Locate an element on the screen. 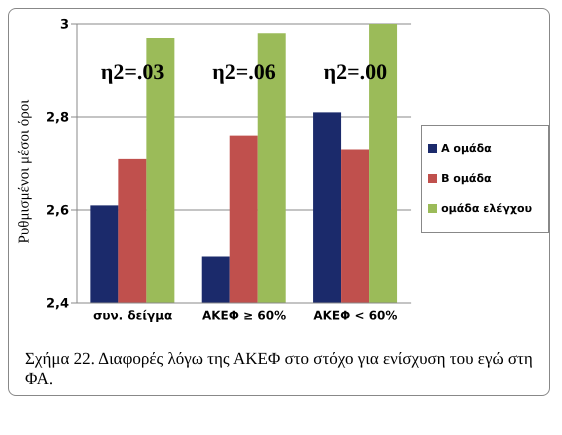 This screenshot has width=562, height=435. y-tick-label: 2,8 is located at coordinates (57, 118).